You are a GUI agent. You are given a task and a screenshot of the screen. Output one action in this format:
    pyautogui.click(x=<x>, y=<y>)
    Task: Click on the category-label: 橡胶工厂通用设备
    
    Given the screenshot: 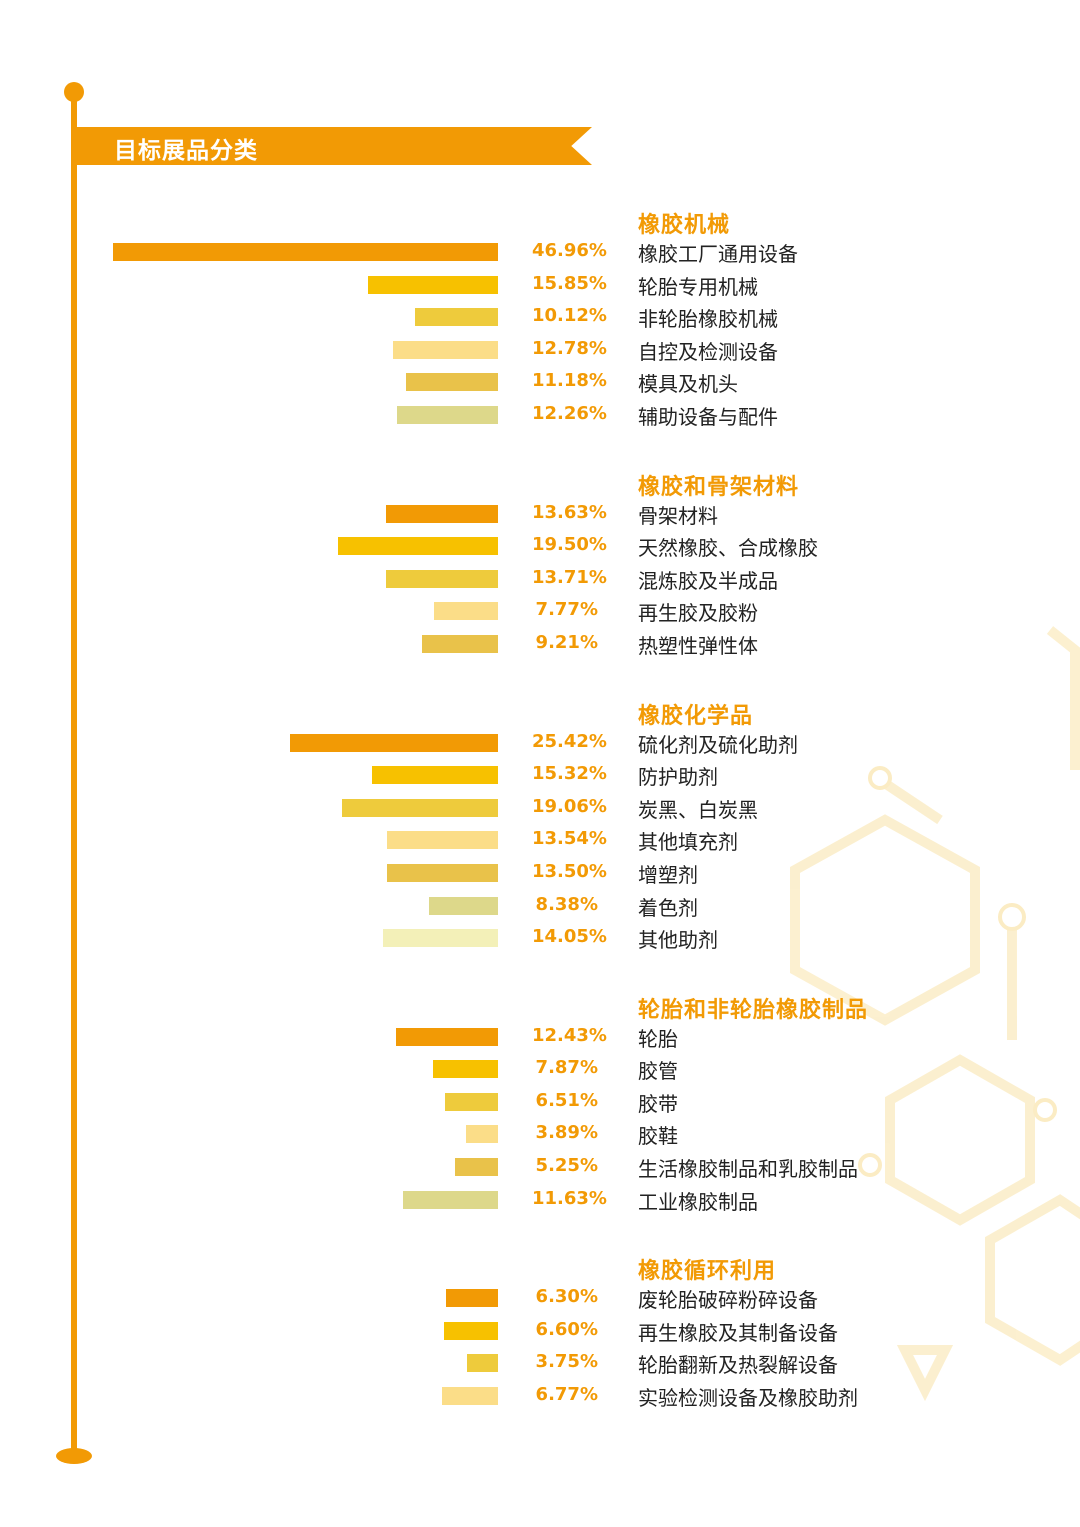 What is the action you would take?
    pyautogui.click(x=718, y=254)
    